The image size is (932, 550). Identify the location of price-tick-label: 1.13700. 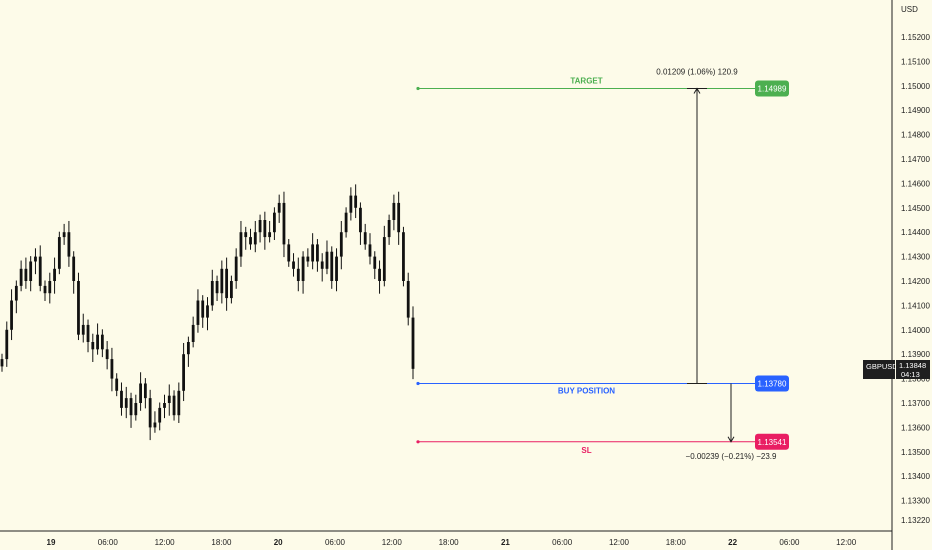
(915, 403).